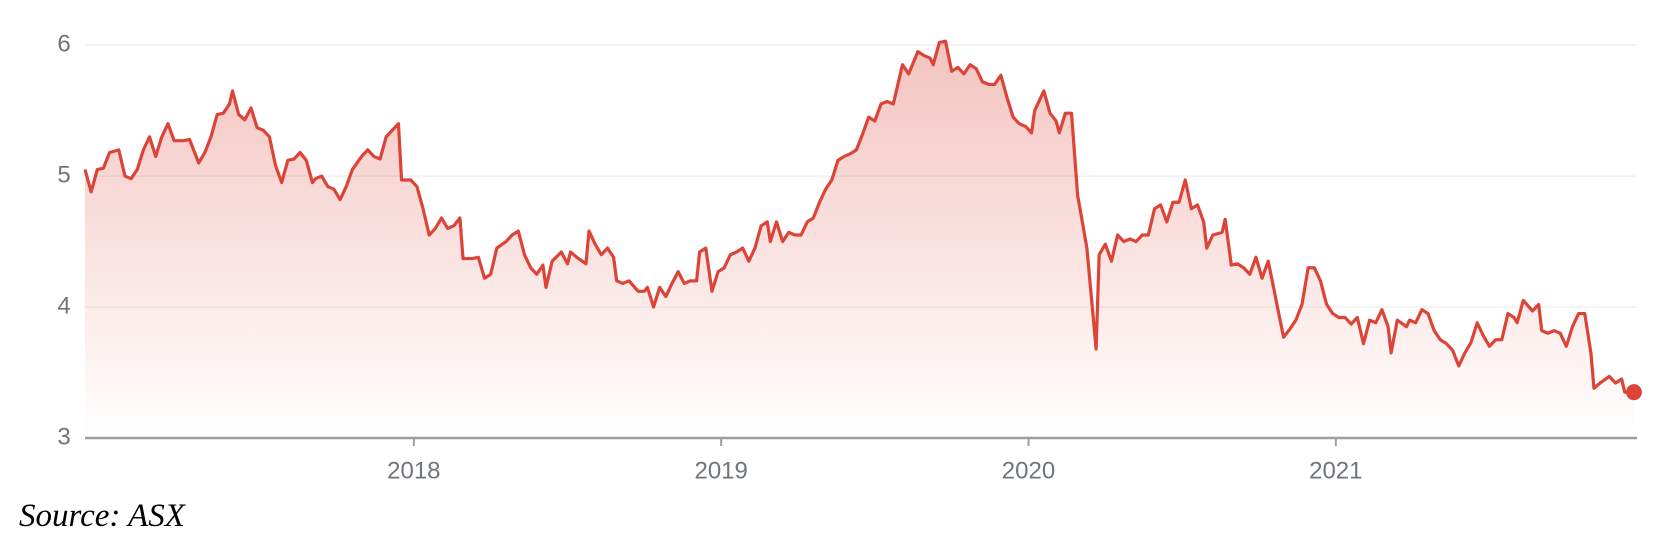  What do you see at coordinates (63, 305) in the screenshot?
I see `y-tick-label: 4` at bounding box center [63, 305].